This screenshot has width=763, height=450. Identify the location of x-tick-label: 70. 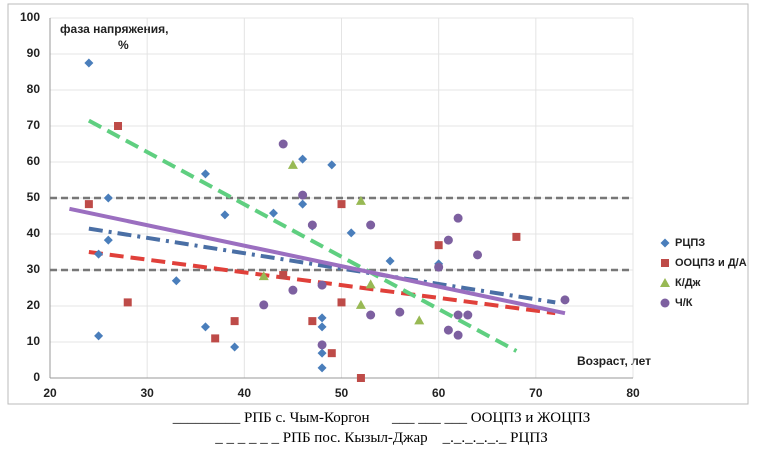
(536, 393).